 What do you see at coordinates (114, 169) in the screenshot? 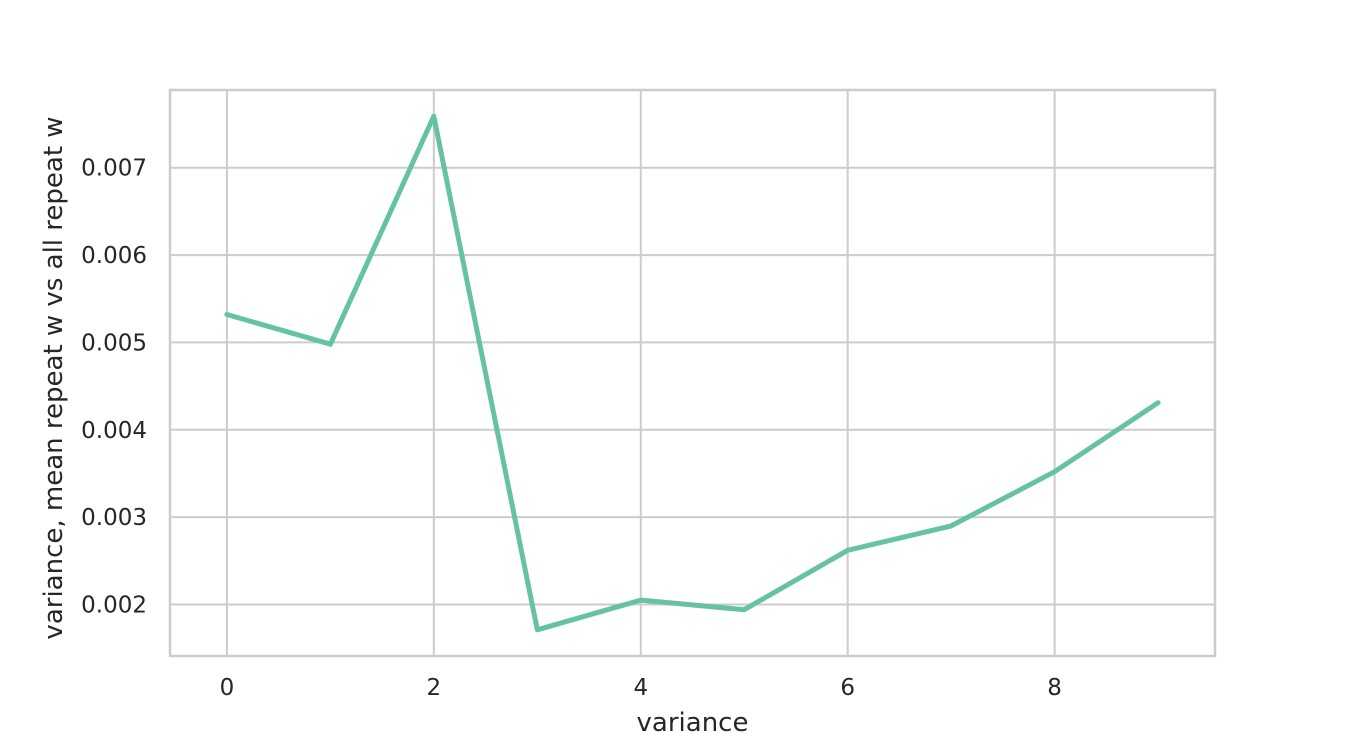
I see `y-tick-label: 0.007` at bounding box center [114, 169].